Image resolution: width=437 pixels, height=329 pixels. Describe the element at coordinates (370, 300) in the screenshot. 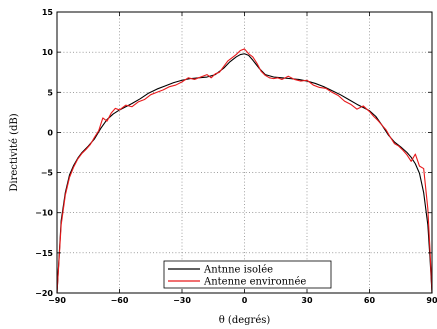

I see `x-tick-label: 60` at that location.